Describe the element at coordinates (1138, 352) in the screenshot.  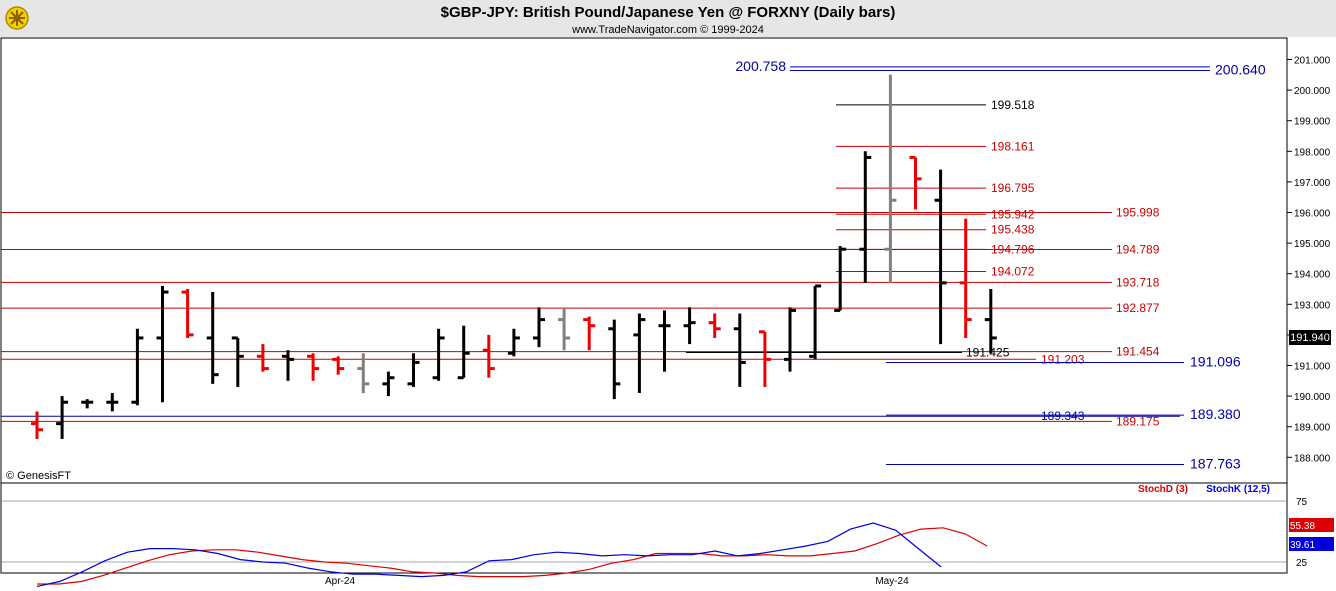
I see `level-label: 191.454` at that location.